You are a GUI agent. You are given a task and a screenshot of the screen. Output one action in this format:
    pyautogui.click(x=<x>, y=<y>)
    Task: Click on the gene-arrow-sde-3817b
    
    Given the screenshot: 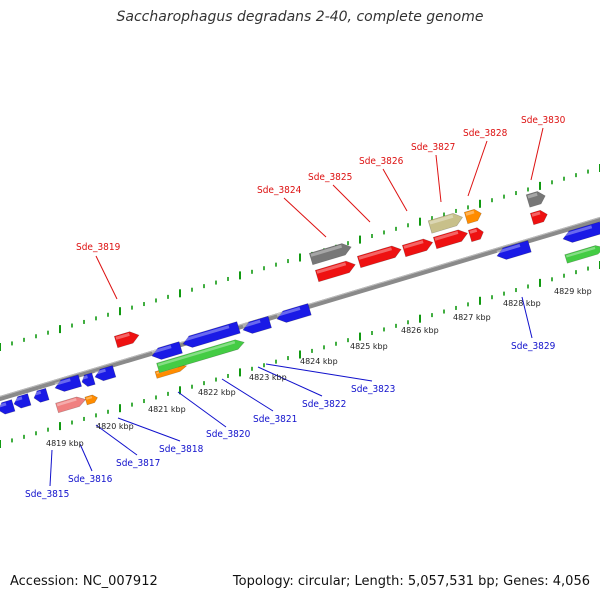 What is the action you would take?
    pyautogui.click(x=105, y=373)
    